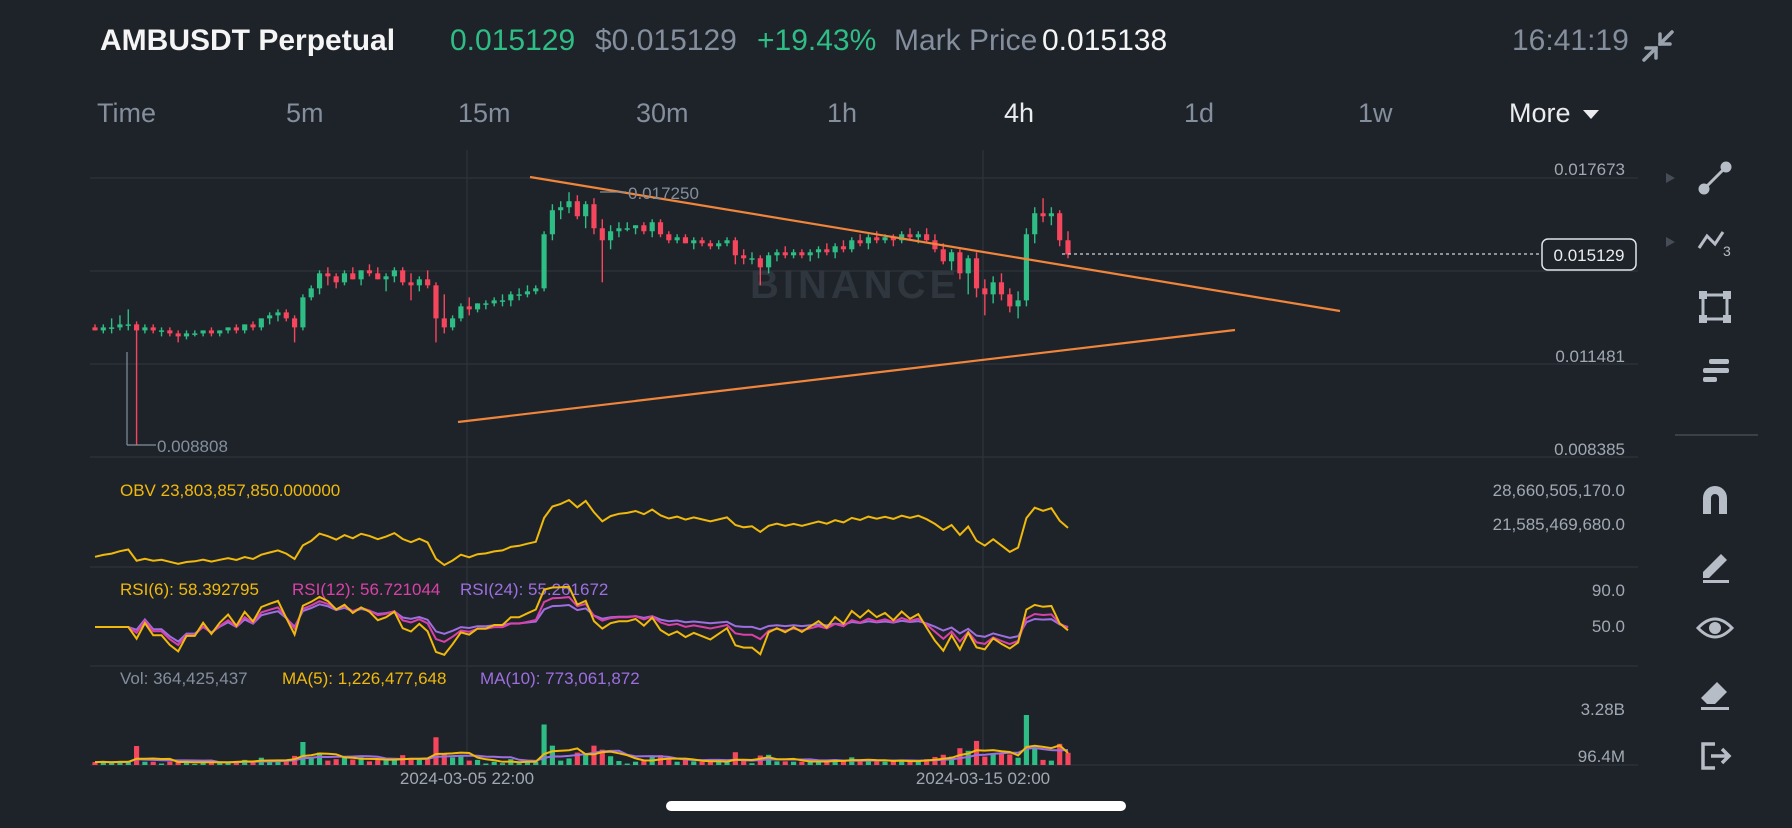 The height and width of the screenshot is (828, 1792). What do you see at coordinates (1715, 628) in the screenshot?
I see `eye-icon` at bounding box center [1715, 628].